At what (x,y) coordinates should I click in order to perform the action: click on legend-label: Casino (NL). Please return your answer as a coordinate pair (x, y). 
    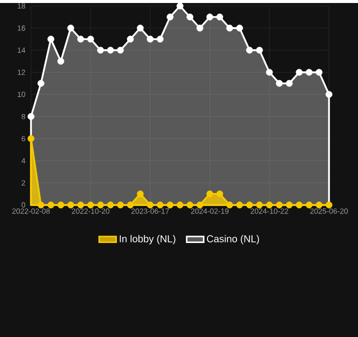
    Looking at the image, I should click on (232, 239).